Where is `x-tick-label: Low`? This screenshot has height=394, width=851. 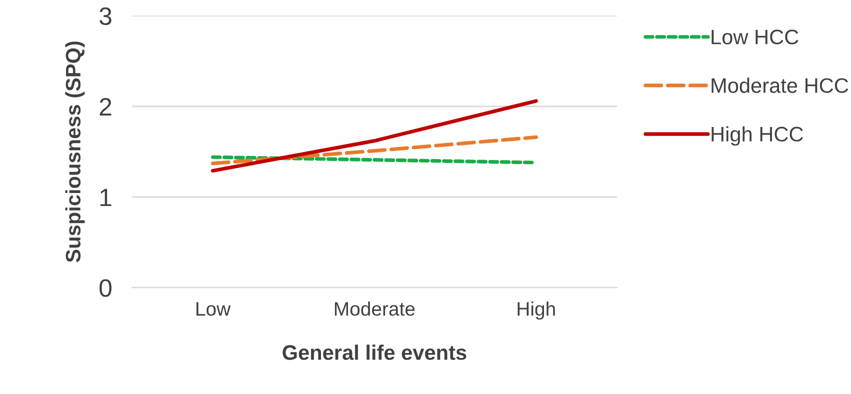
x-tick-label: Low is located at coordinates (213, 309).